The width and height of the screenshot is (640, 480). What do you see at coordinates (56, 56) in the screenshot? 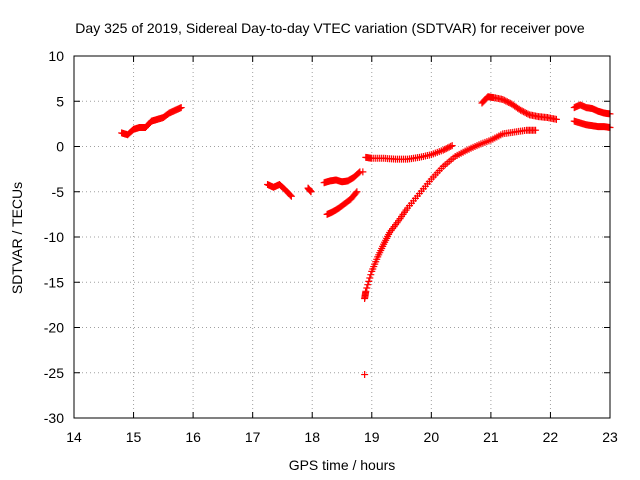
I see `y-tick-label: 10` at bounding box center [56, 56].